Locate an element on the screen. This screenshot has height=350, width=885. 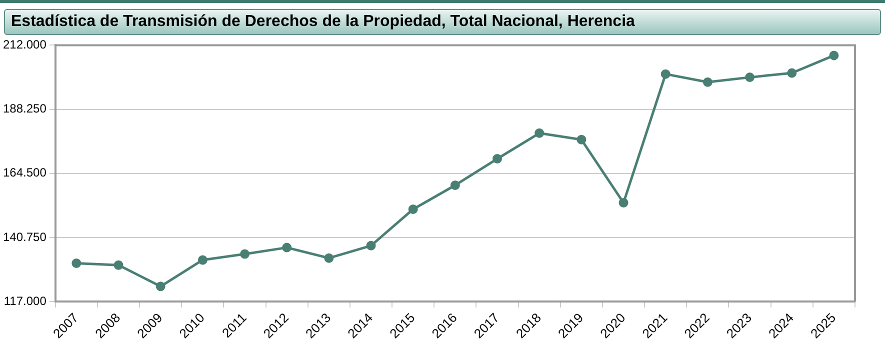
y-tick-label: 188.250 is located at coordinates (24, 109).